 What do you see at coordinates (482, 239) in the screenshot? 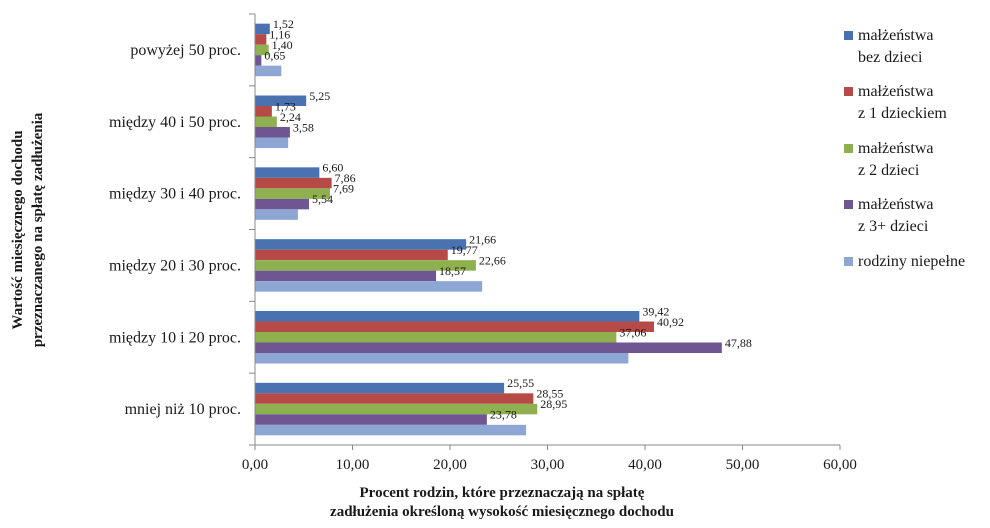
I see `data-label: 21,66` at bounding box center [482, 239].